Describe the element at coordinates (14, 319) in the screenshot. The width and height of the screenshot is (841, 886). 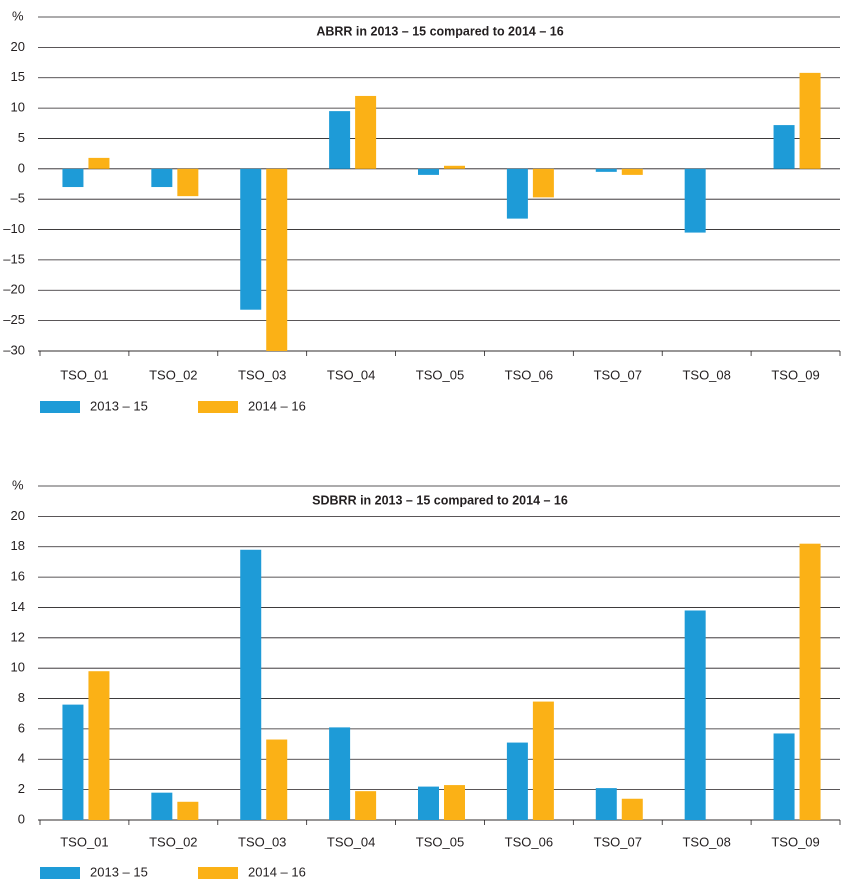
I see `y-tick-label: –25` at that location.